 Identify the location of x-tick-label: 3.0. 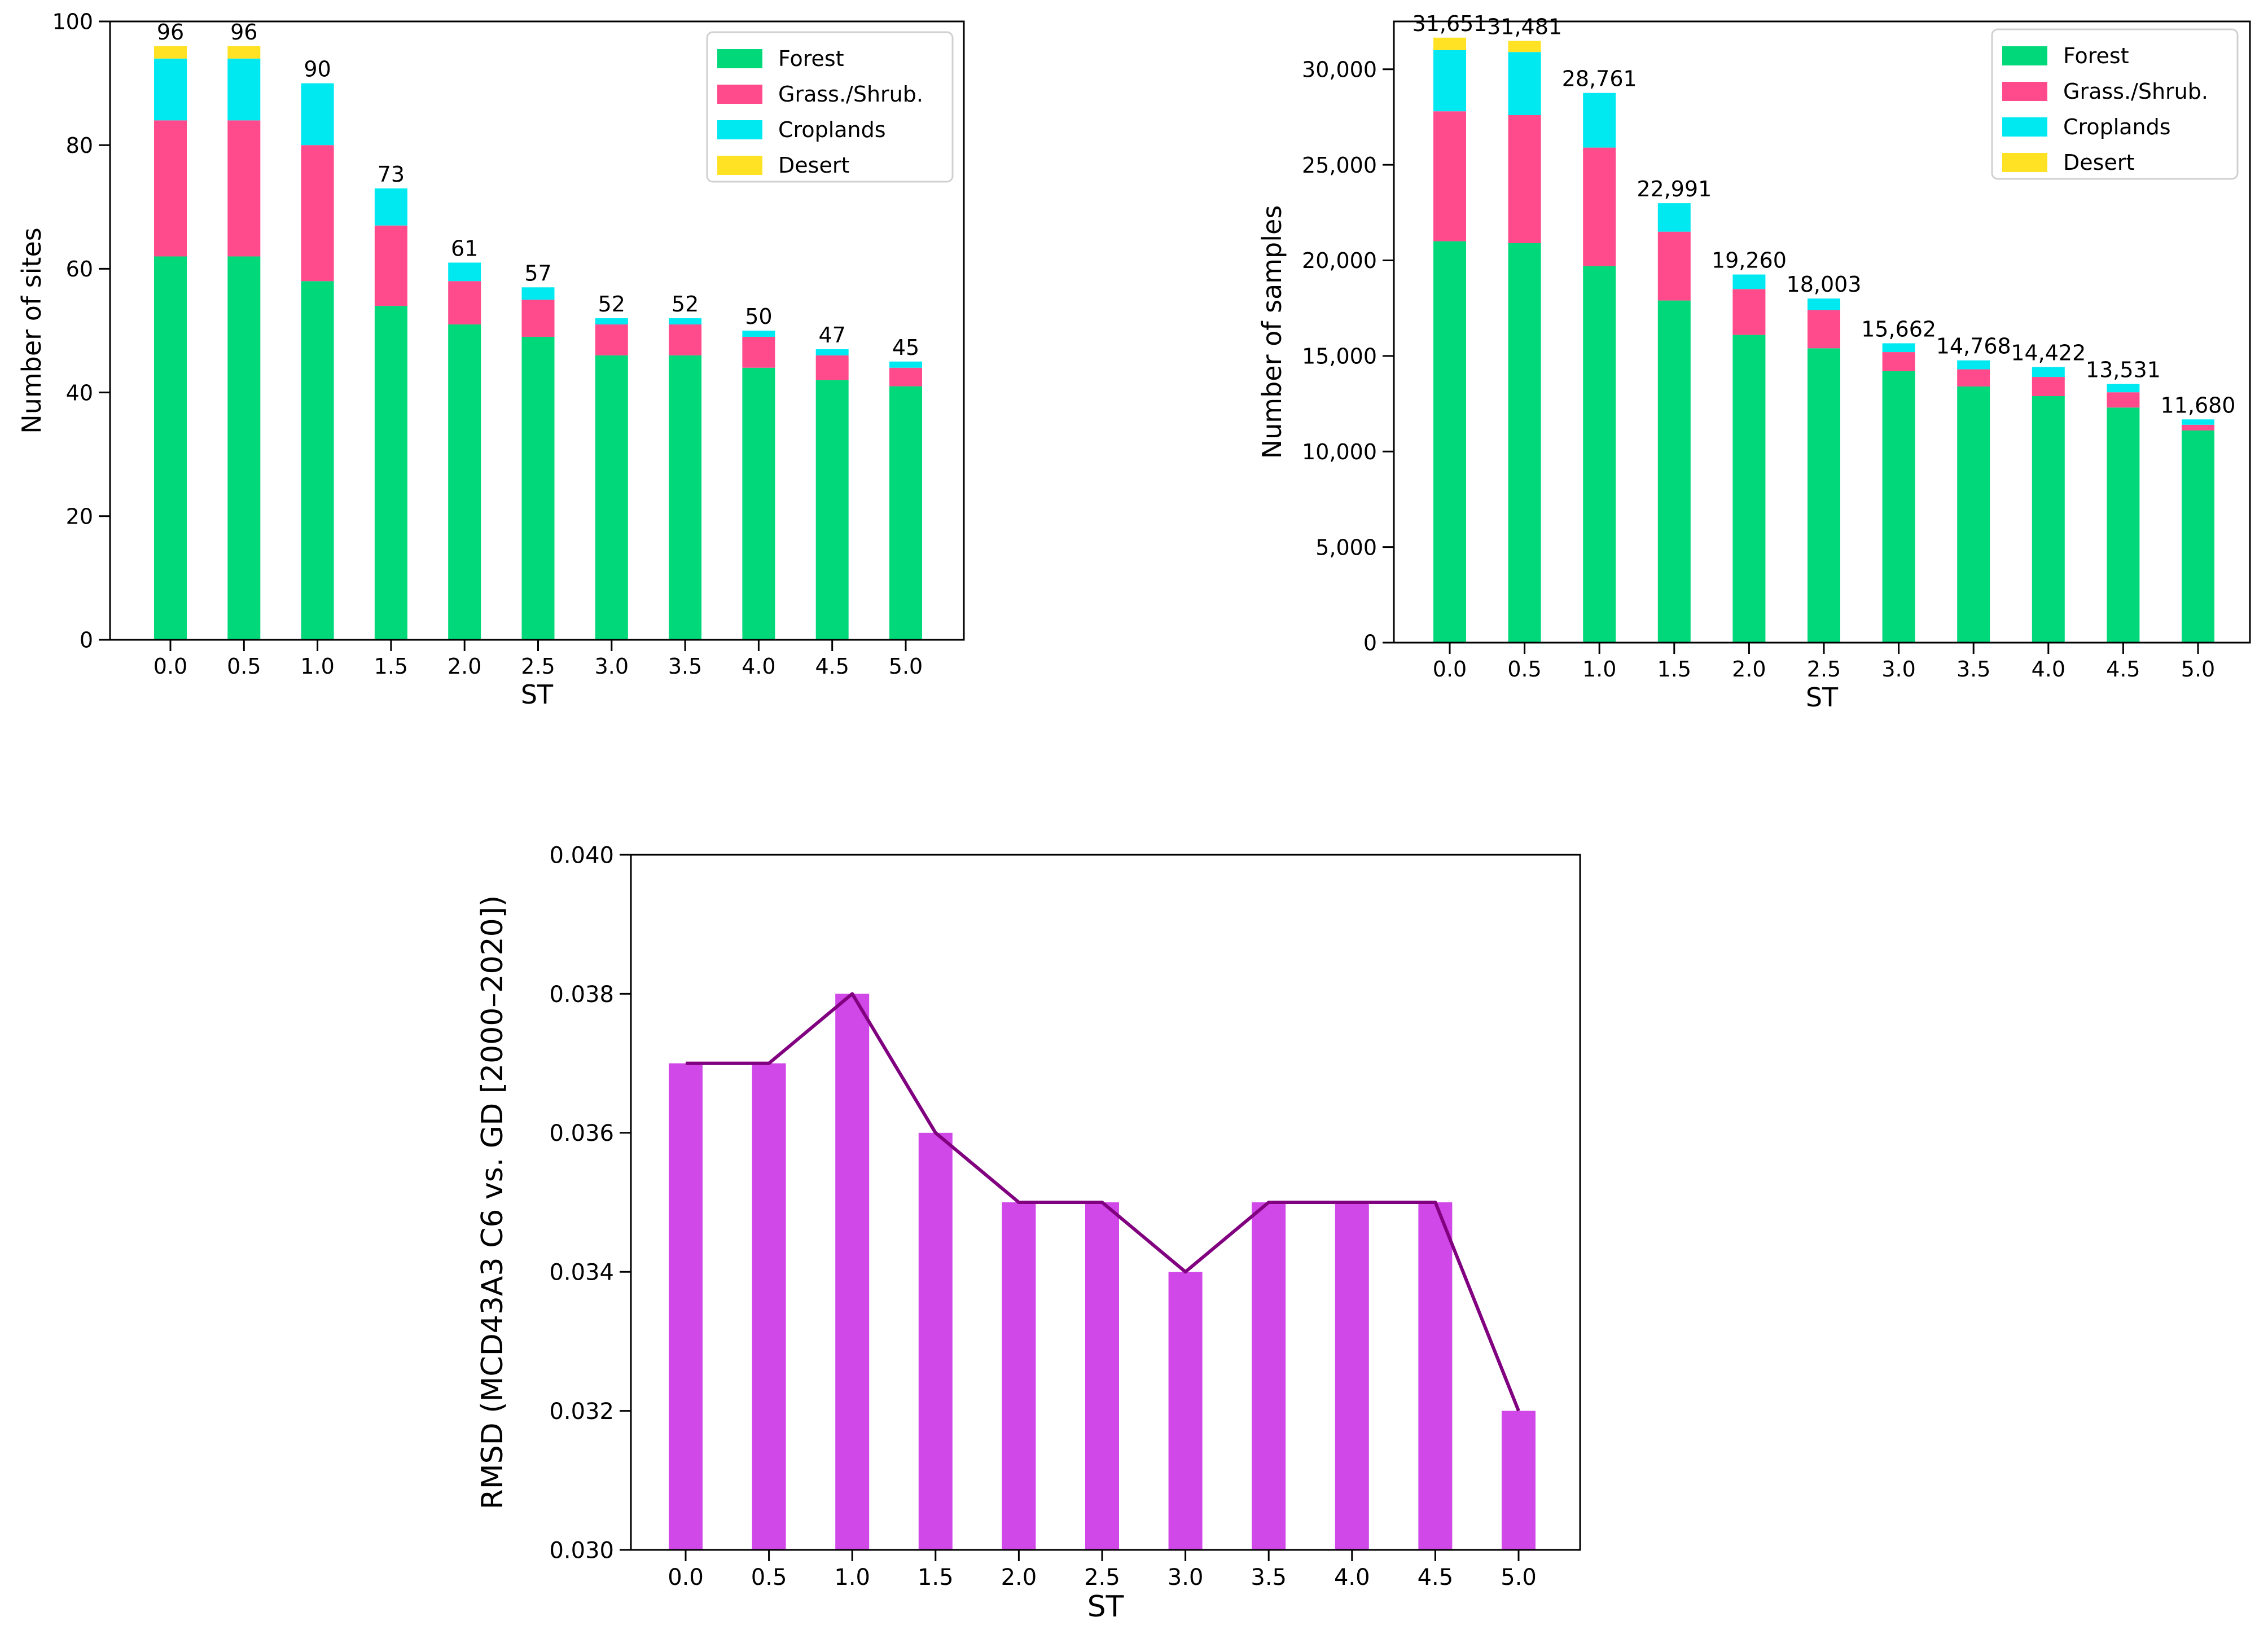
(1898, 669).